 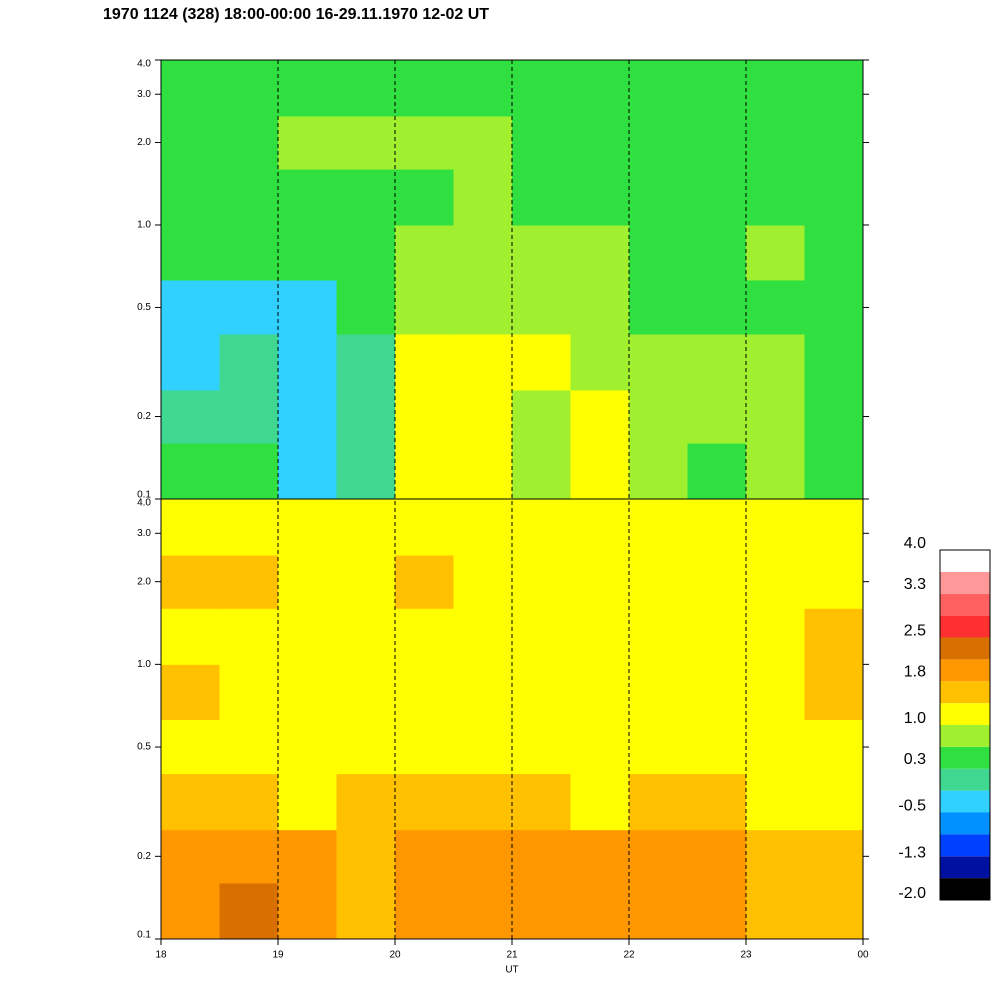 I want to click on y-tick-label: 4.0, so click(x=144, y=64).